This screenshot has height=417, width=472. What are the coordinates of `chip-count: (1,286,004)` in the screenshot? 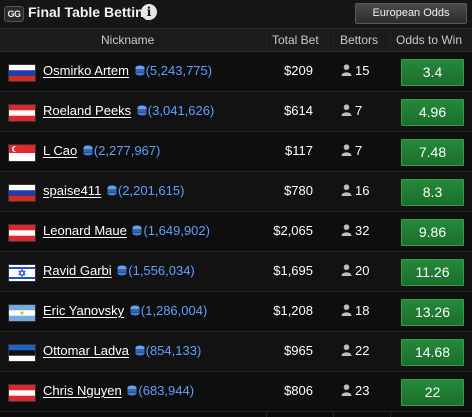 It's located at (169, 310).